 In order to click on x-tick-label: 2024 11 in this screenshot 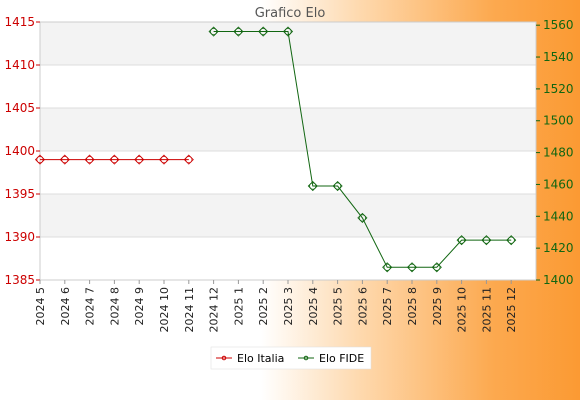, I will do `click(189, 310)`.